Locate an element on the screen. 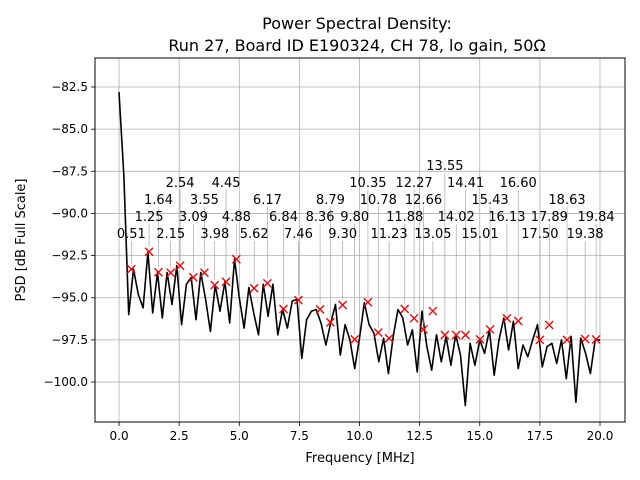 Image resolution: width=640 pixels, height=480 pixels. peak-label: 6.84 is located at coordinates (283, 217).